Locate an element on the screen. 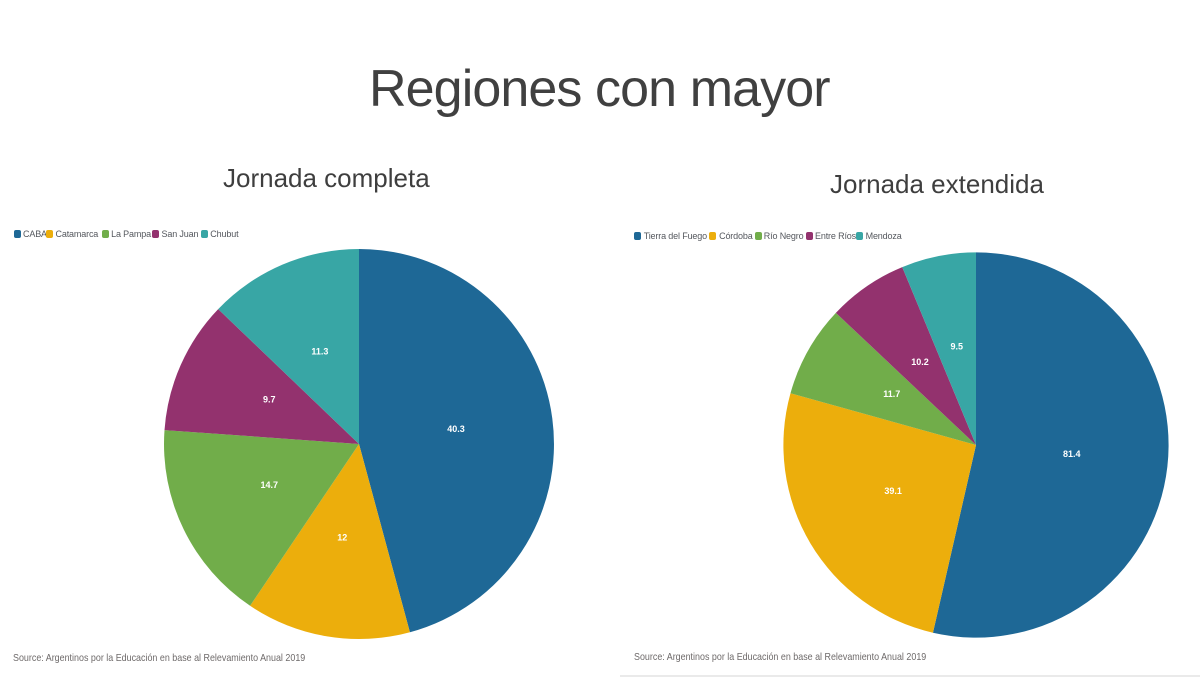  svg-text: 12 is located at coordinates (342, 538).